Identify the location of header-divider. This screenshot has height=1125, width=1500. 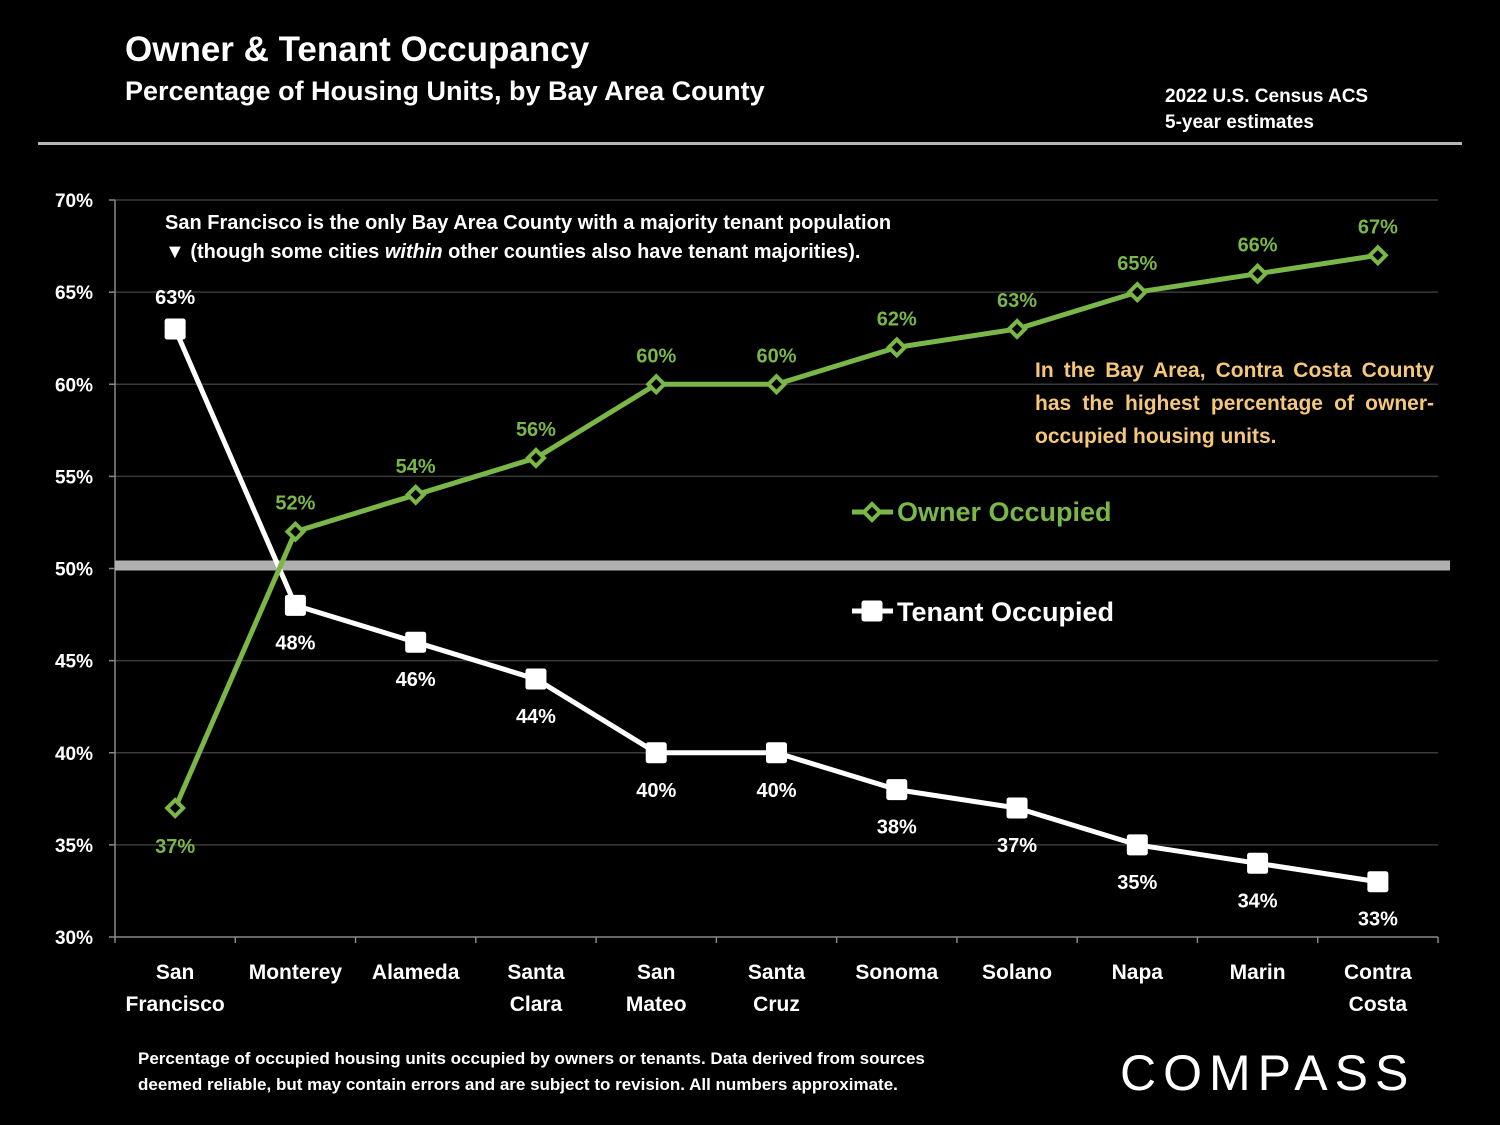
(750, 143).